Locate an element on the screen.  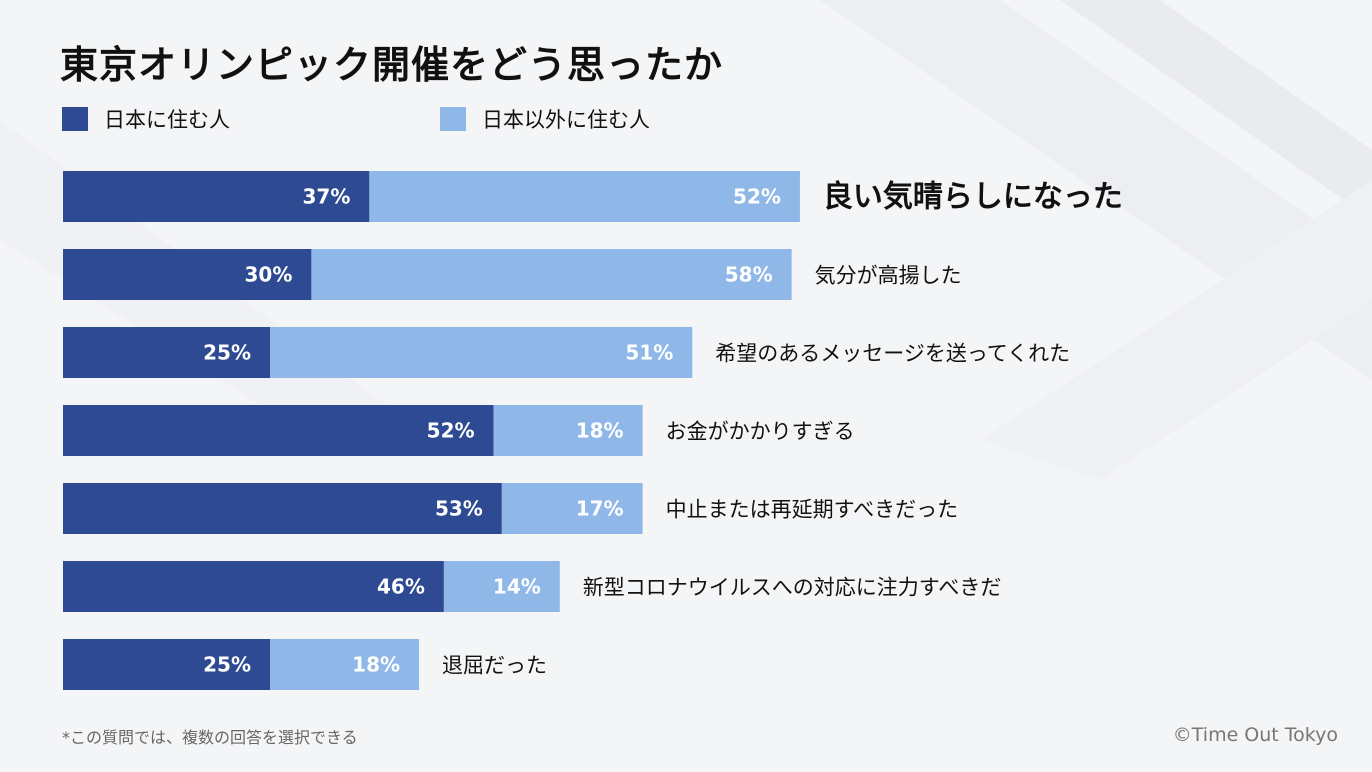
category-label-1: 気分が高揚した is located at coordinates (888, 276).